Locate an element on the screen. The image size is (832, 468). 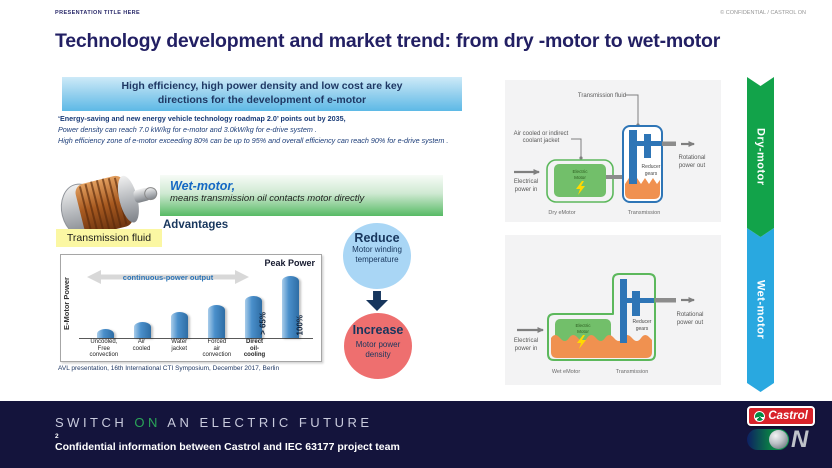
chart-category-label: Forced air convection is located at coordinates (217, 349).